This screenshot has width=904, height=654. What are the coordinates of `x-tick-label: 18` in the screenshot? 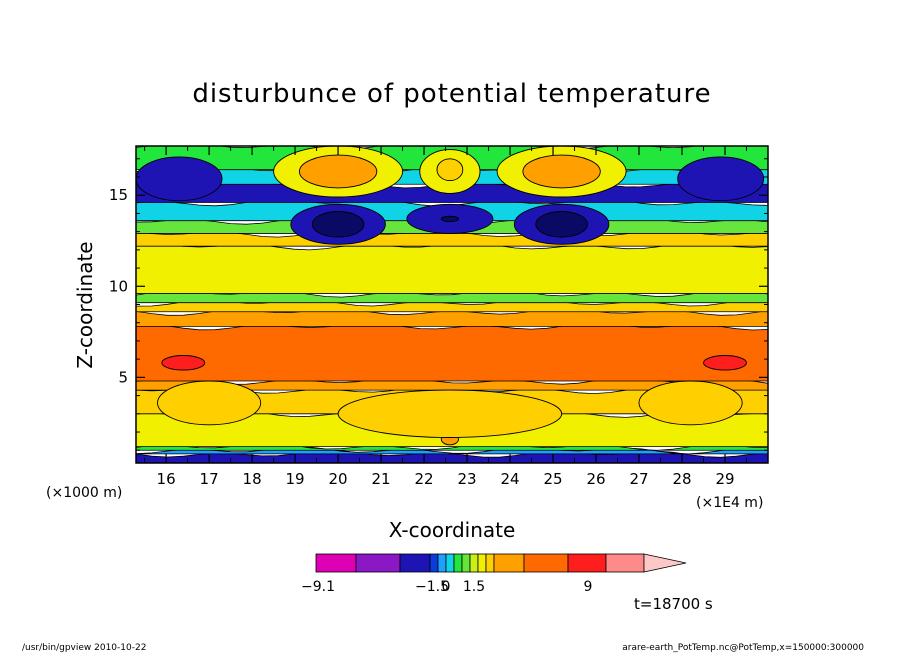 It's located at (252, 479).